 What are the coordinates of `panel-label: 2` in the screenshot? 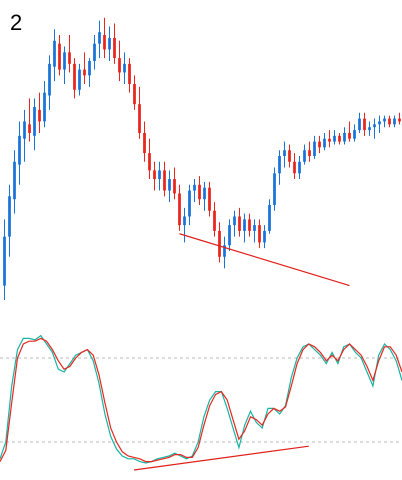 It's located at (16, 22).